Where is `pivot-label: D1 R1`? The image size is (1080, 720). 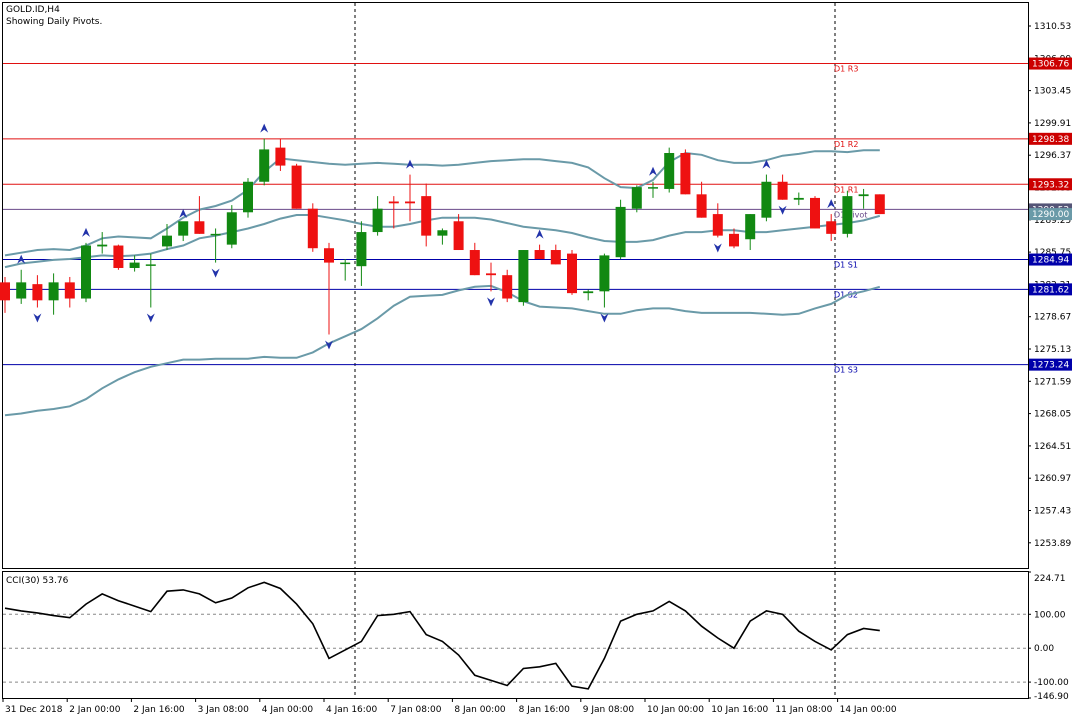
pivot-label: D1 R1 is located at coordinates (846, 189).